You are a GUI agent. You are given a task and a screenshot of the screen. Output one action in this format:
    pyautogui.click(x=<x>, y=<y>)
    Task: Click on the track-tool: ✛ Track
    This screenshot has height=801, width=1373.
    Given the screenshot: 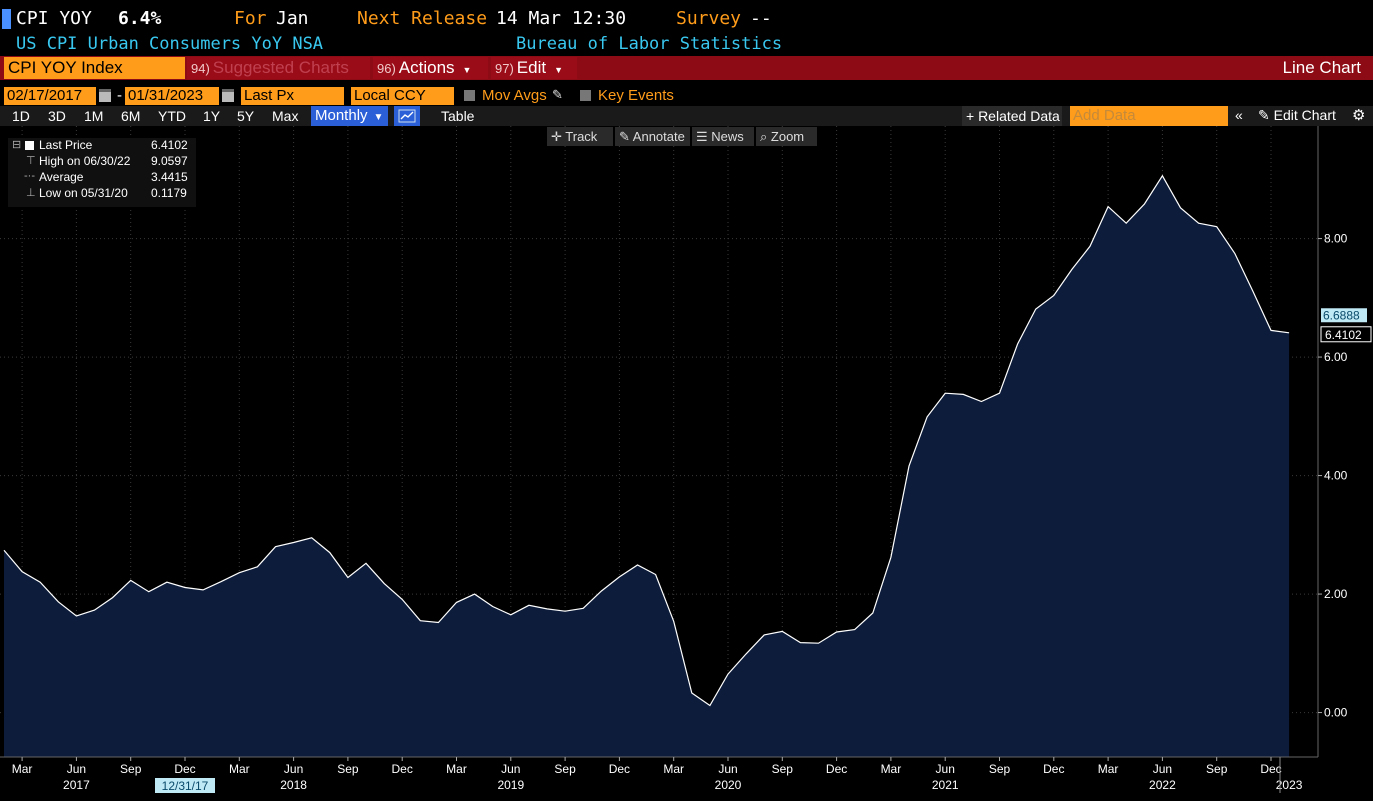 What is the action you would take?
    pyautogui.click(x=580, y=136)
    